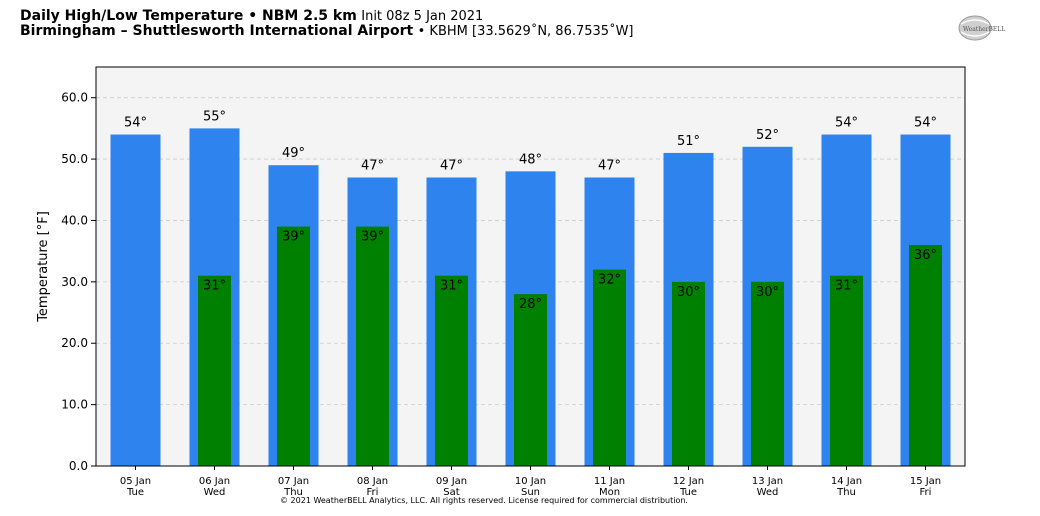 The width and height of the screenshot is (1040, 516). Describe the element at coordinates (135, 481) in the screenshot. I see `x-tick-date: 05 Jan` at that location.